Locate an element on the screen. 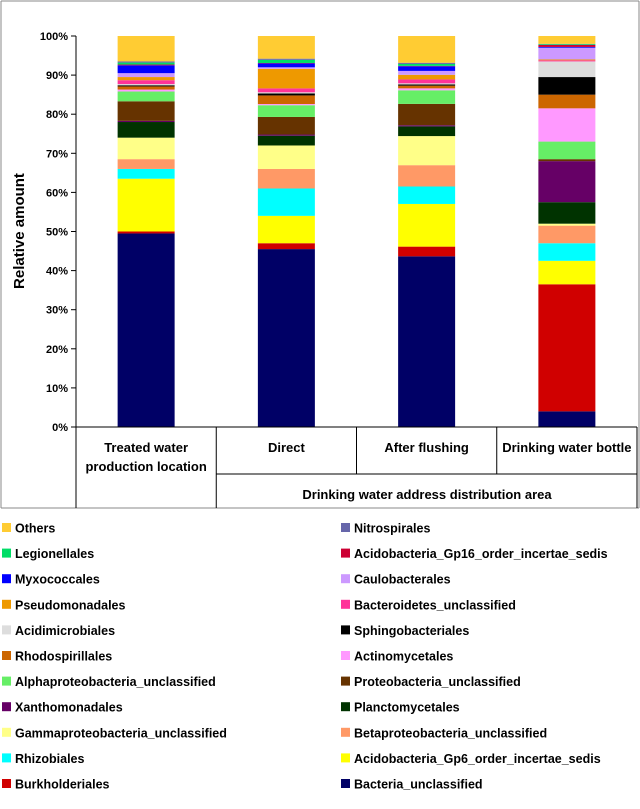  x-category-label: Treated water is located at coordinates (146, 447).